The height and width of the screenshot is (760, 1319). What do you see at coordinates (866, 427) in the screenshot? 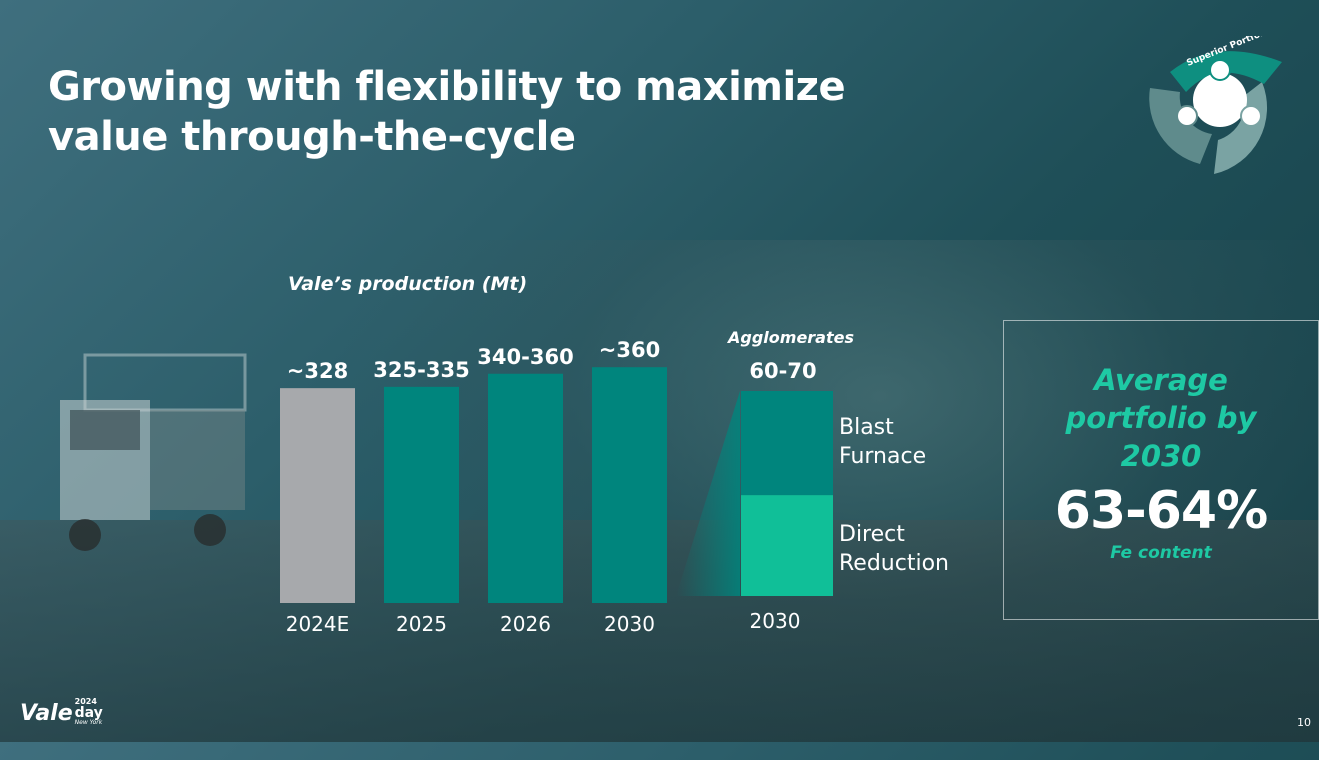
I see `blast-furnace-label-line1: Blast` at bounding box center [866, 427].